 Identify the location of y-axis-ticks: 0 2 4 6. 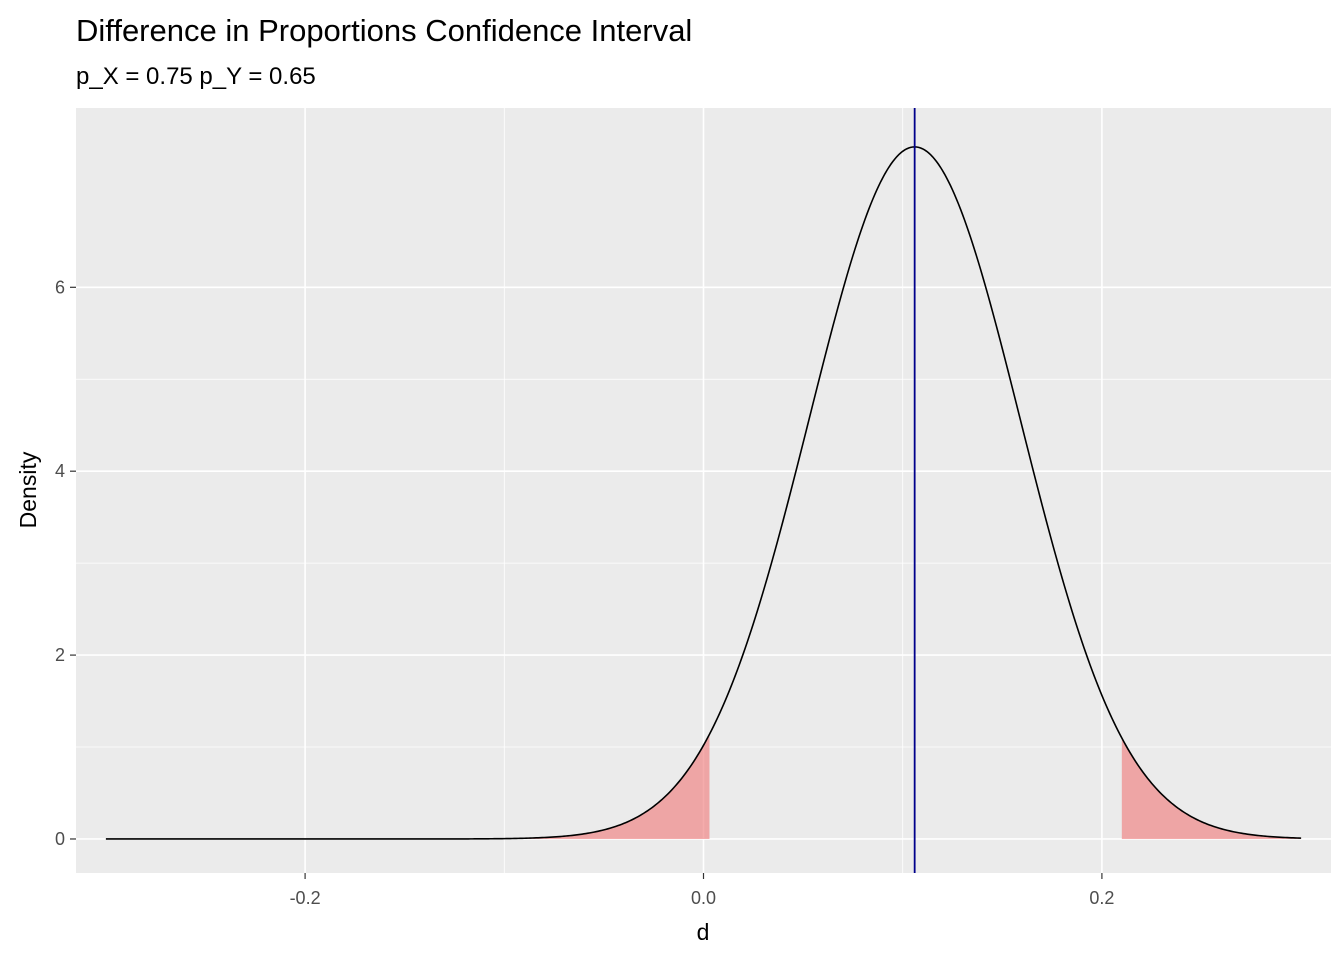
(65, 563).